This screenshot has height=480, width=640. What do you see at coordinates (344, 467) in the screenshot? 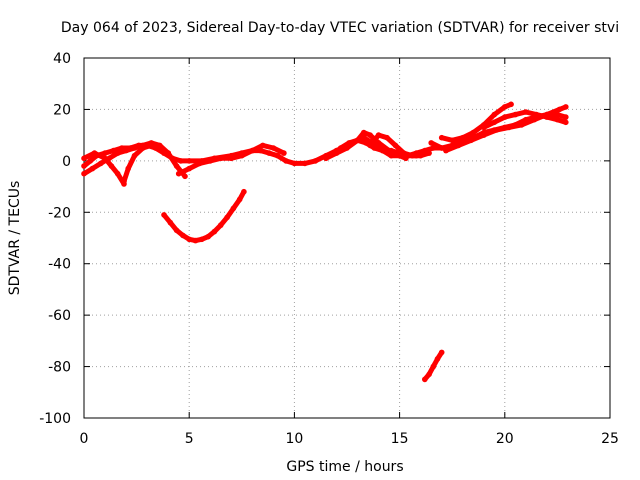
I see `x-axis-label: GPS time / hours` at bounding box center [344, 467].